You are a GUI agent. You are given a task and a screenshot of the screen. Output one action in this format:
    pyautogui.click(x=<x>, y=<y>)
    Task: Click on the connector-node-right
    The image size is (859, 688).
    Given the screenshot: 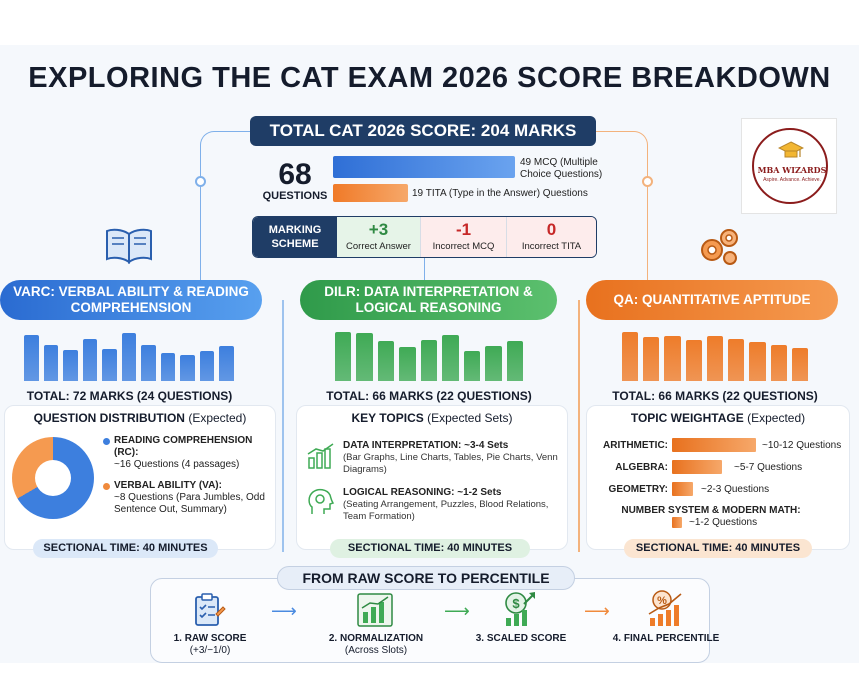 What is the action you would take?
    pyautogui.click(x=647, y=181)
    